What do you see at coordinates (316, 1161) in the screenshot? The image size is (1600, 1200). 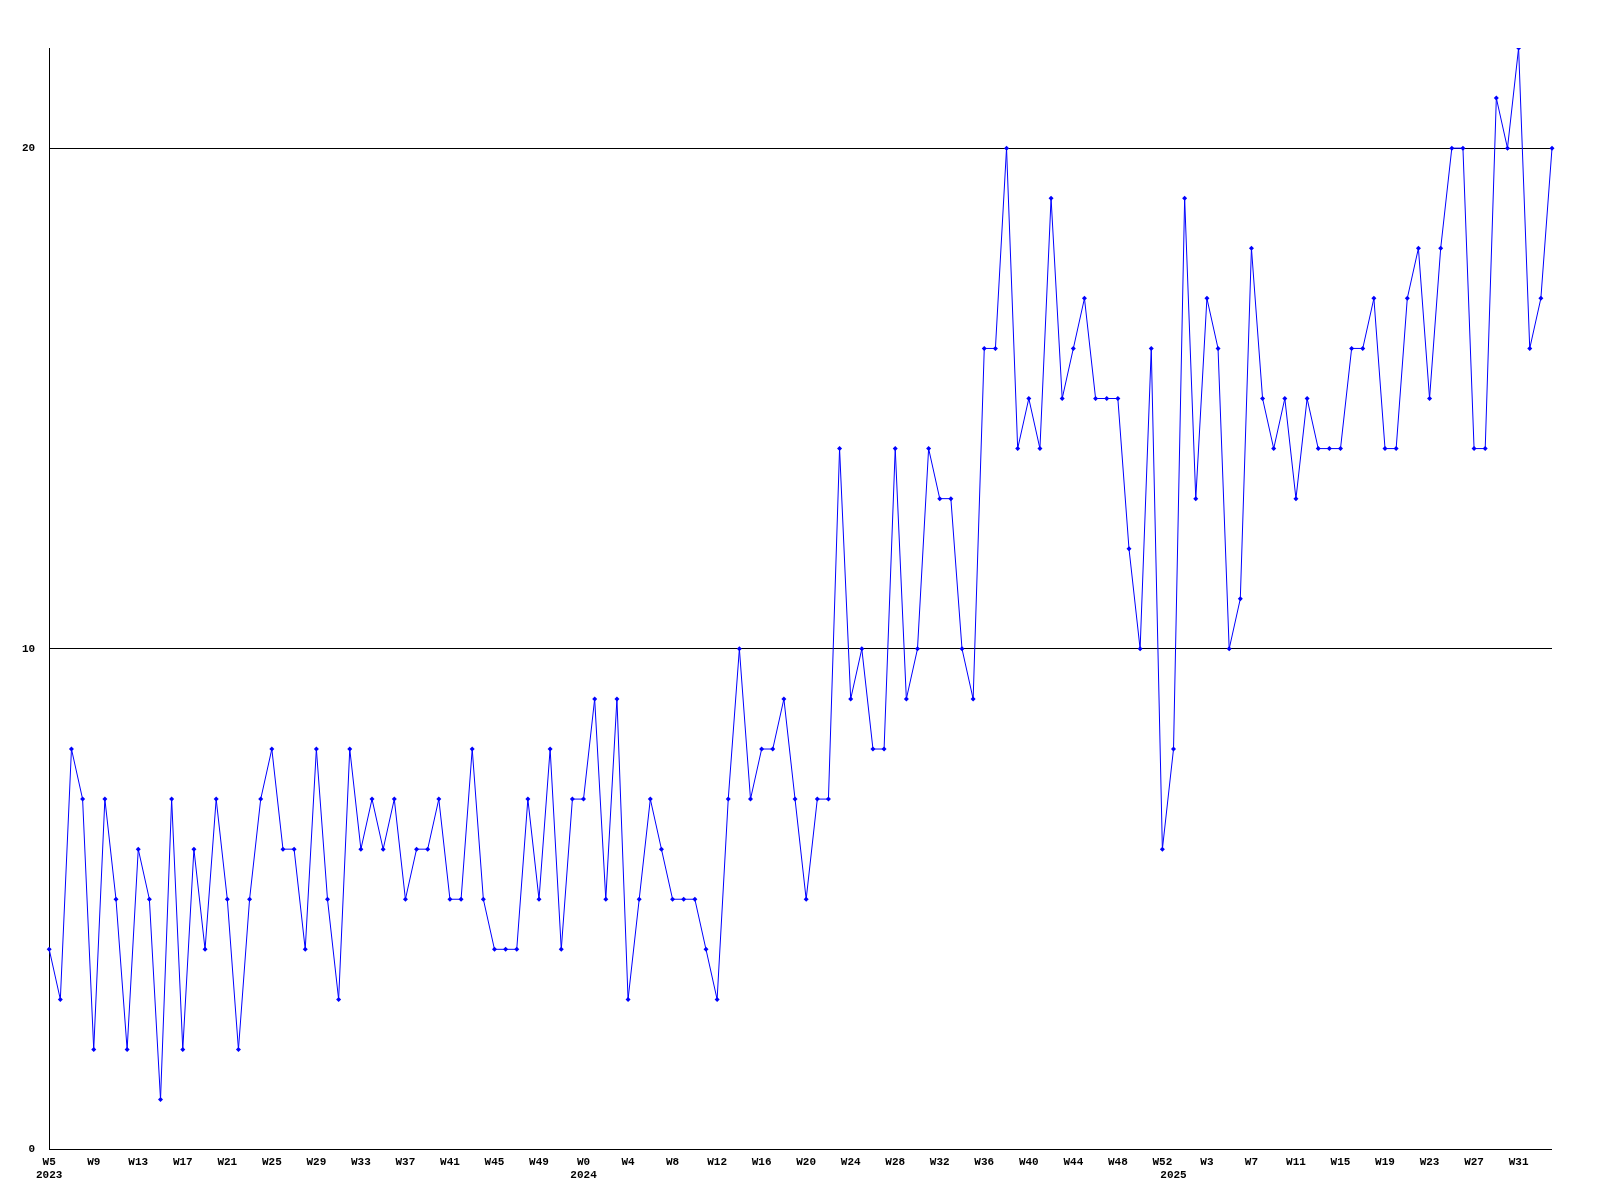 I see `x-tick-label: W29` at bounding box center [316, 1161].